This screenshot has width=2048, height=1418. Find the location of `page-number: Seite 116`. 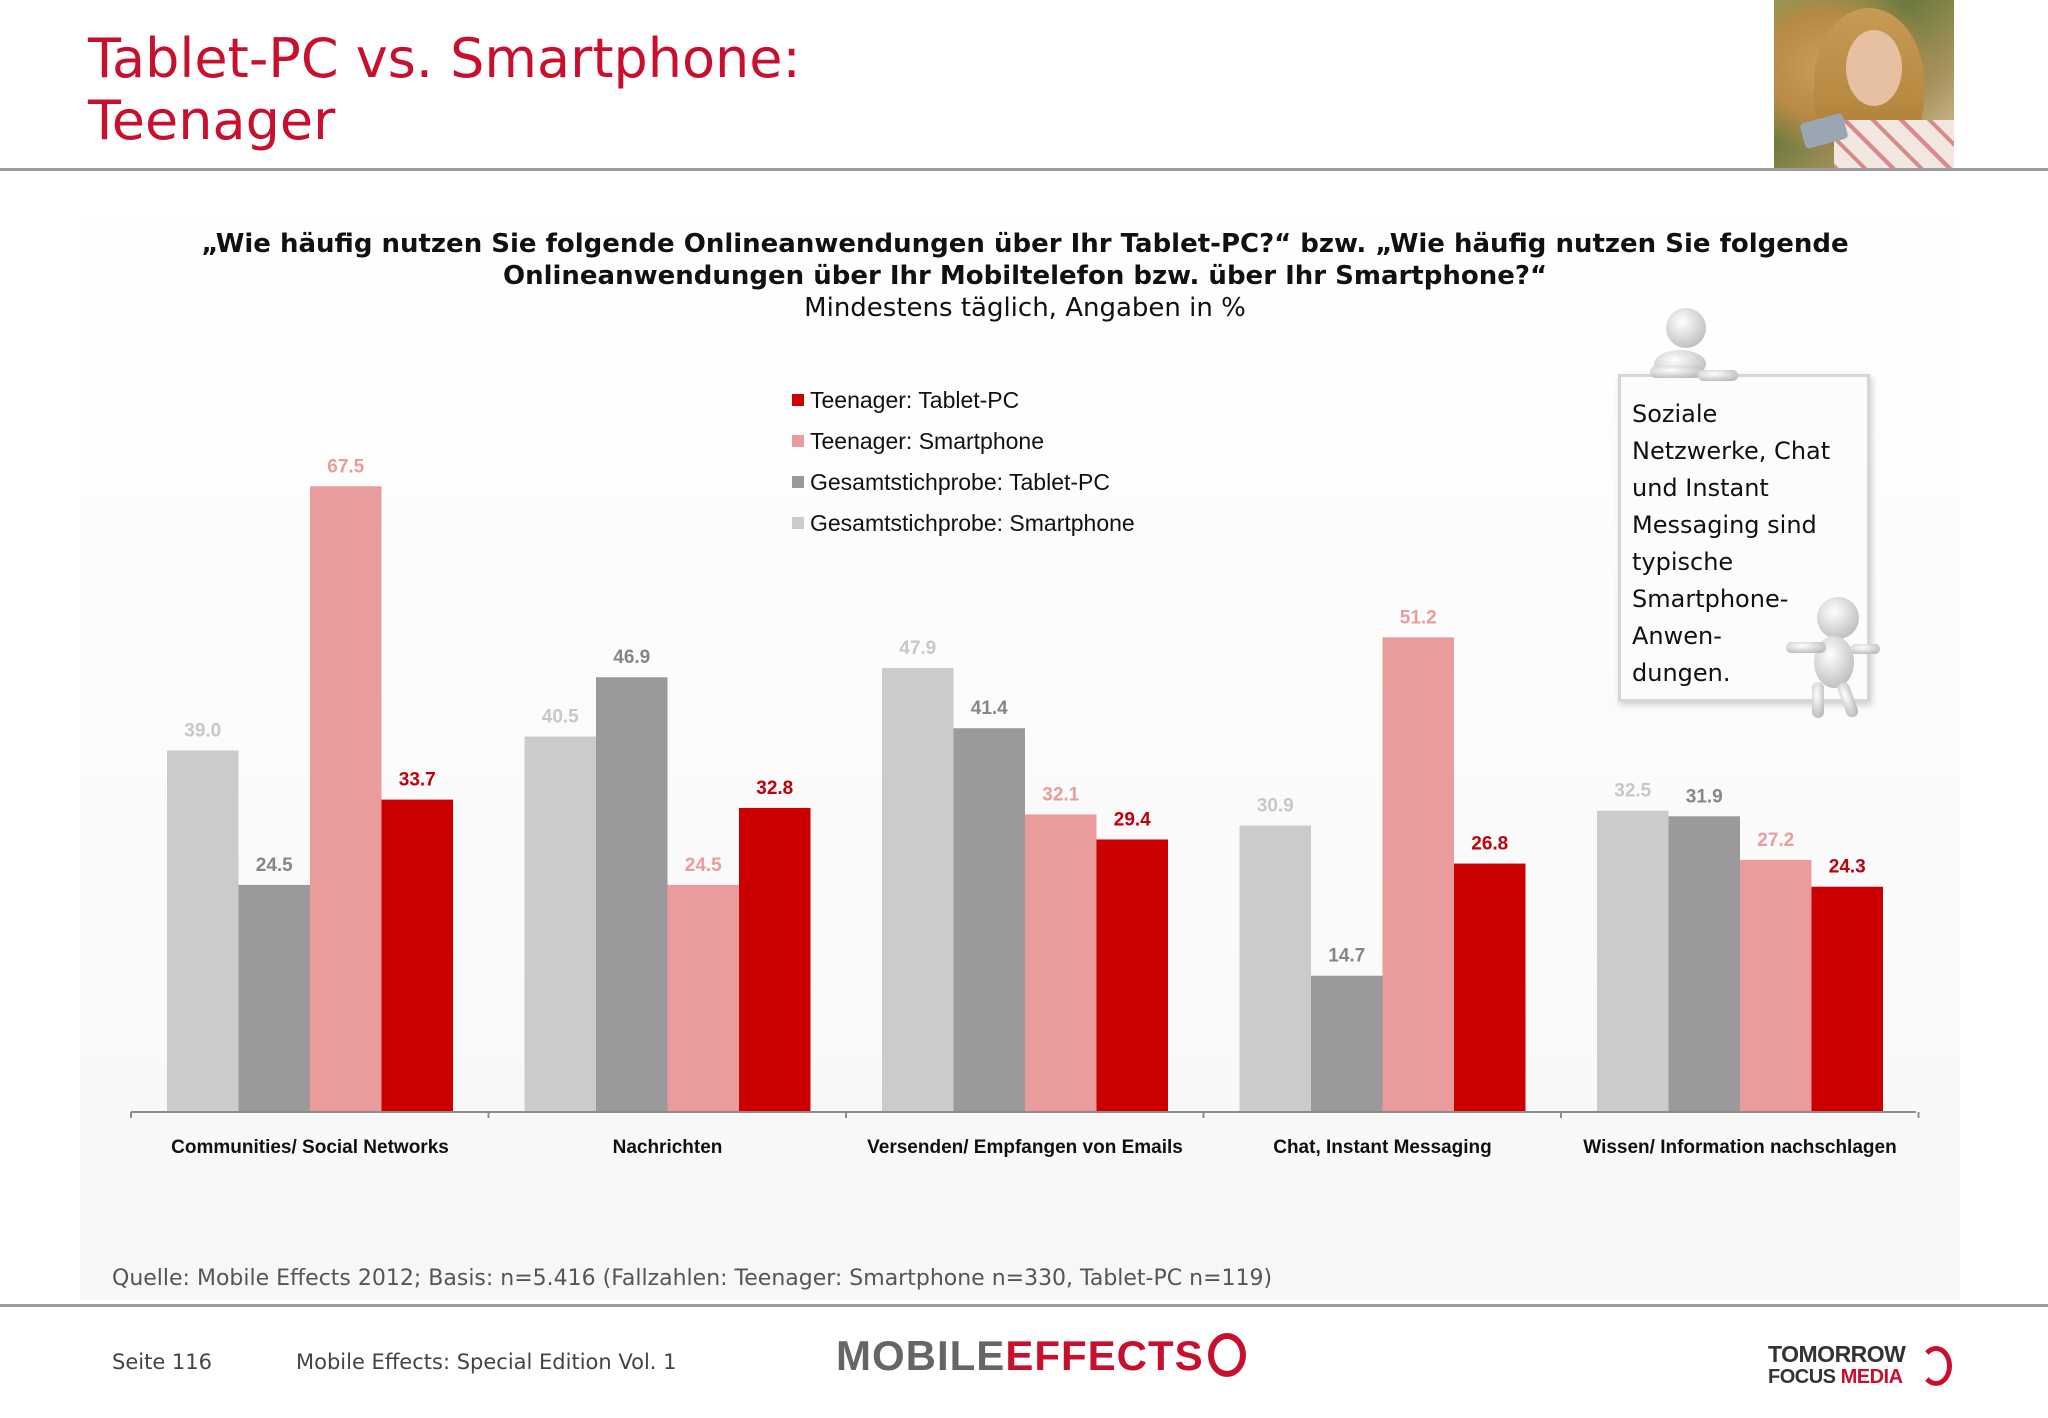

page-number: Seite 116 is located at coordinates (162, 1362).